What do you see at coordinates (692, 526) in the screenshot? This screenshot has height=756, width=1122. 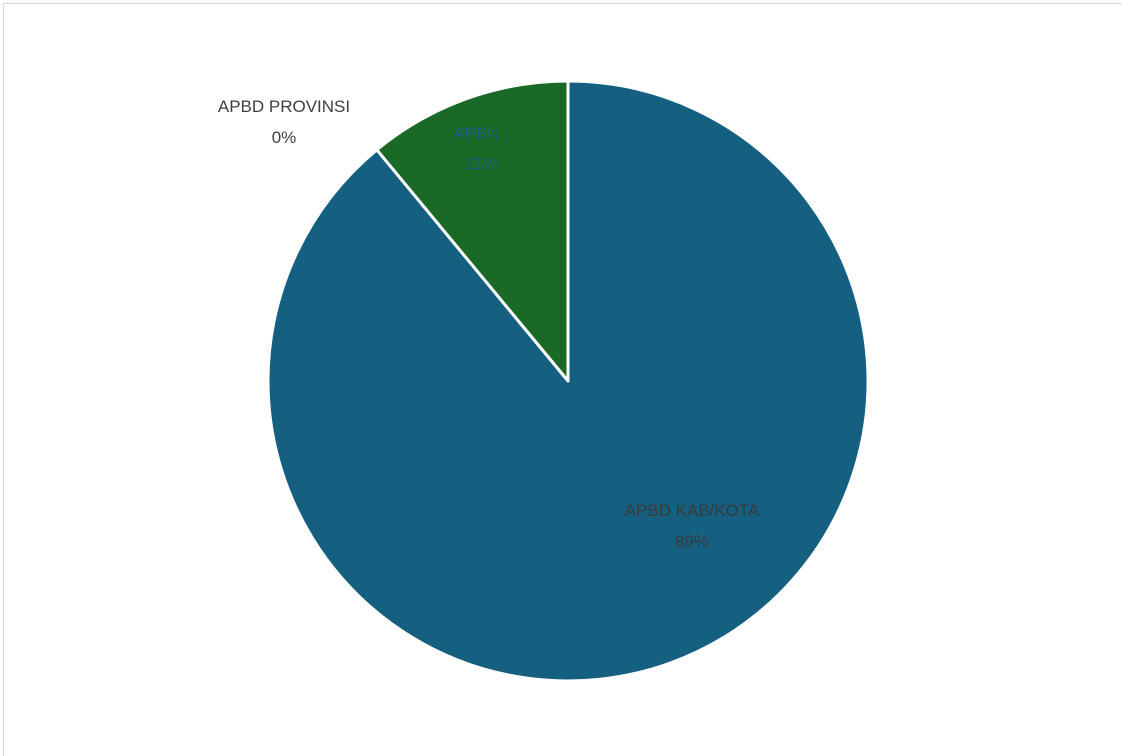 I see `slice-label-apbd-kab-kota: APBD KAB/KOTA 89%` at bounding box center [692, 526].